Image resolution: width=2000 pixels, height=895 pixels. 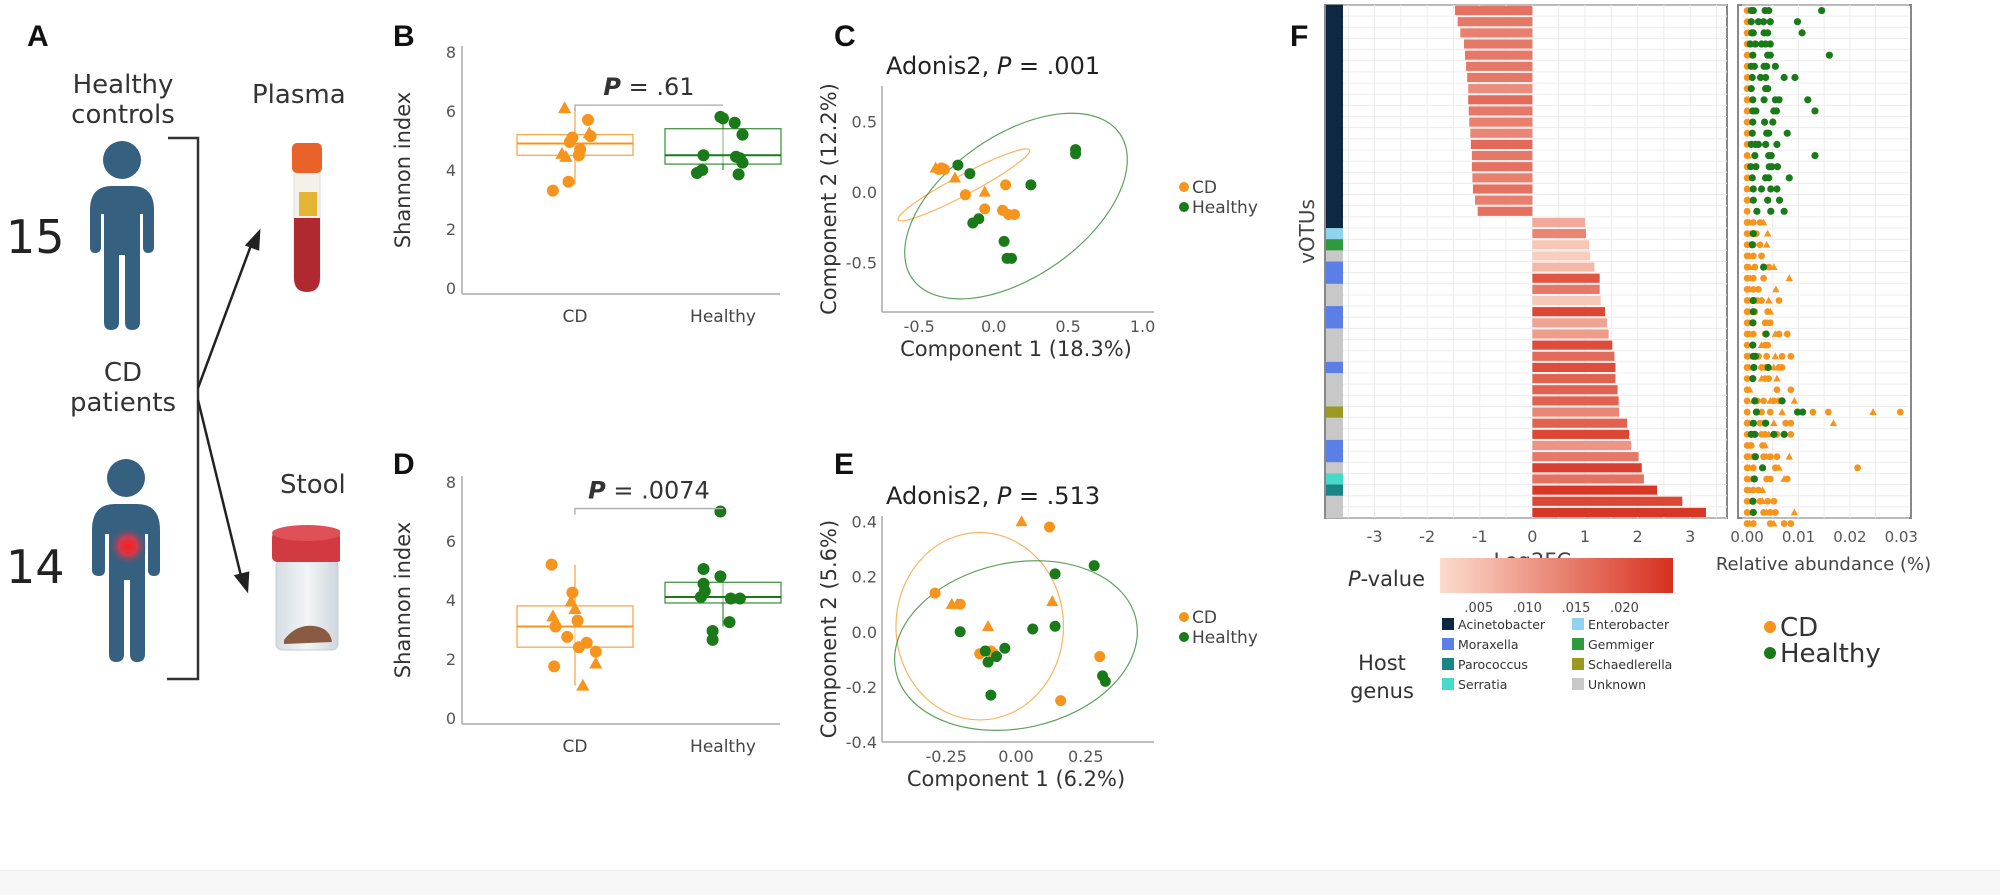 What do you see at coordinates (404, 464) in the screenshot?
I see `panel-letter-d: D` at bounding box center [404, 464].